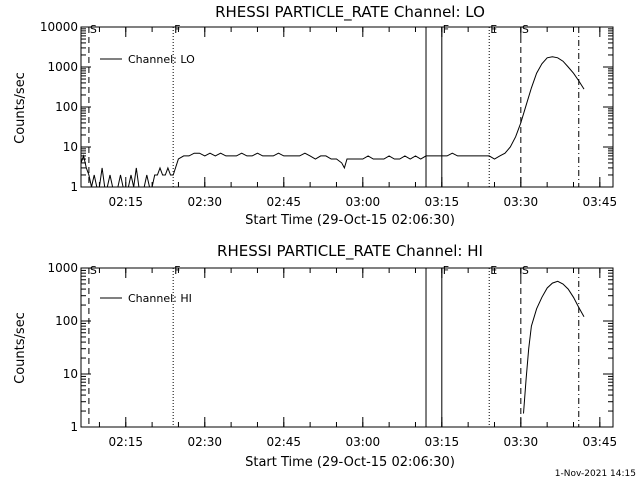 The image size is (640, 480). I want to click on x-axis-label-hi: Start Time (29-Oct-15 02:06:30), so click(350, 462).